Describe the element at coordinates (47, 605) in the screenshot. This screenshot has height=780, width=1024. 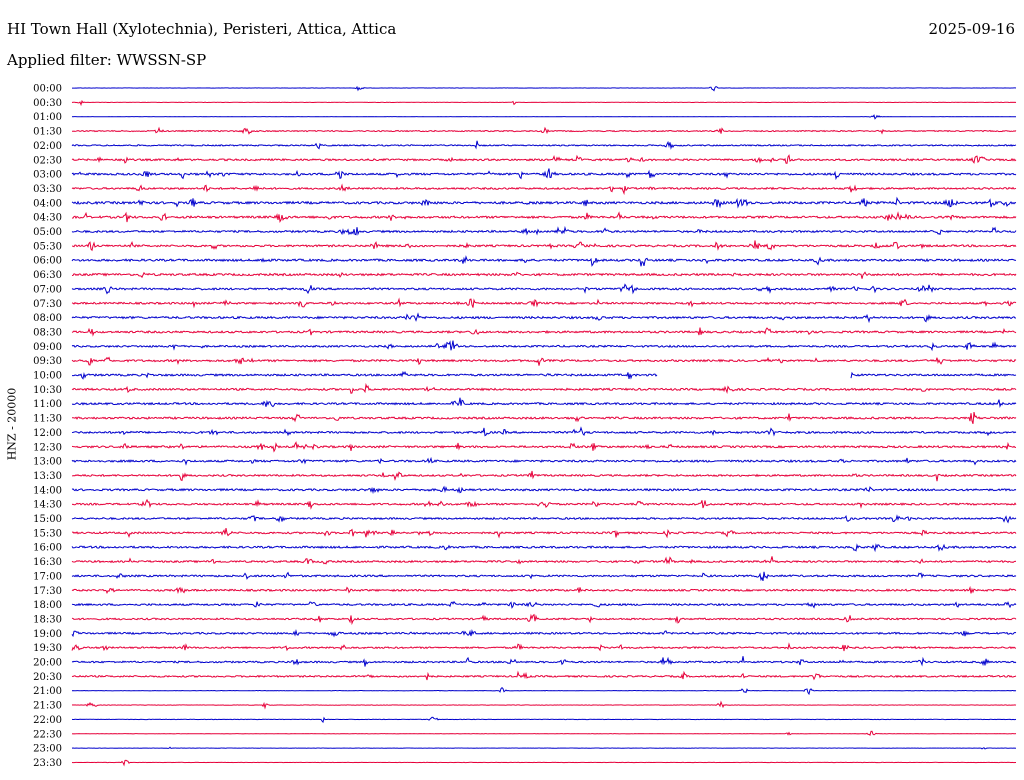
I see `time-tick-18-00: 18:00` at that location.